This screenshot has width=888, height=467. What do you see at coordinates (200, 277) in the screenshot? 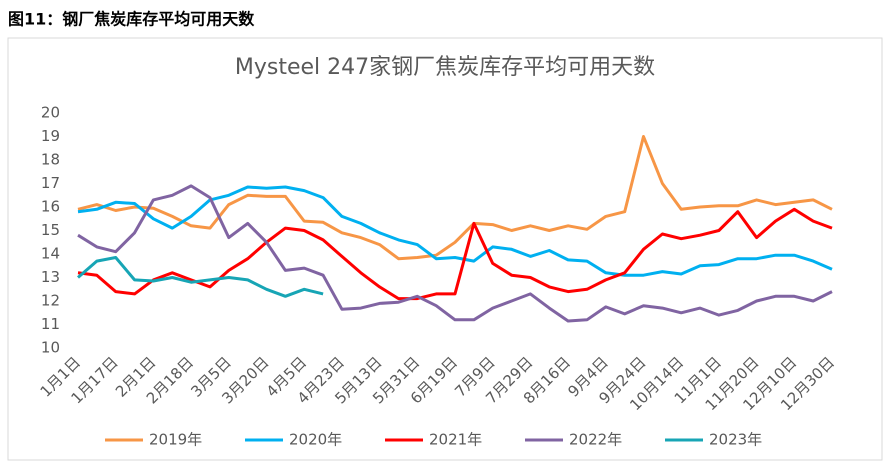
I see `line-series` at bounding box center [200, 277].